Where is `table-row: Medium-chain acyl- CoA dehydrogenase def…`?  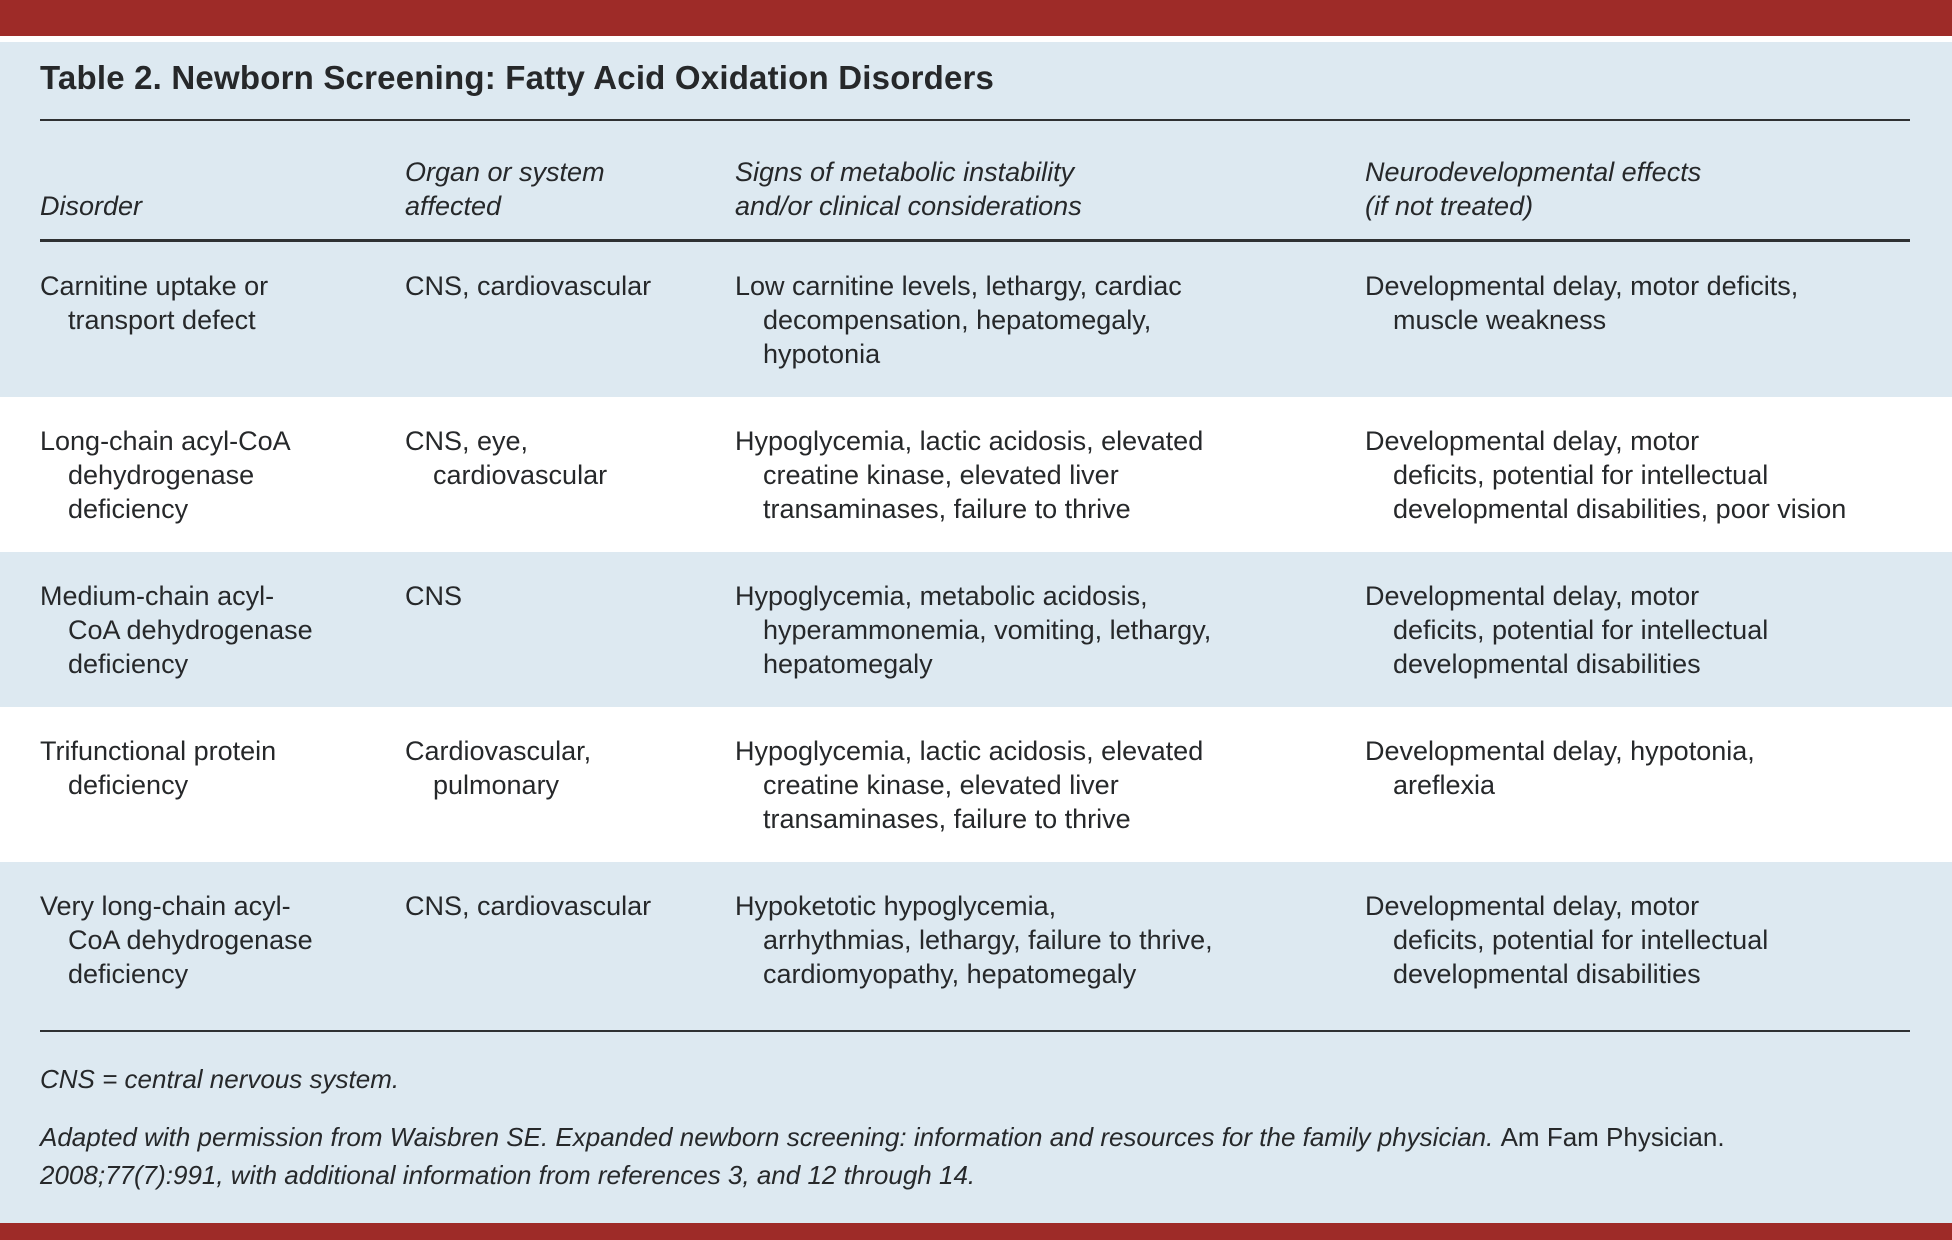
table-row: Medium-chain acyl- CoA dehydrogenase def… is located at coordinates (976, 629).